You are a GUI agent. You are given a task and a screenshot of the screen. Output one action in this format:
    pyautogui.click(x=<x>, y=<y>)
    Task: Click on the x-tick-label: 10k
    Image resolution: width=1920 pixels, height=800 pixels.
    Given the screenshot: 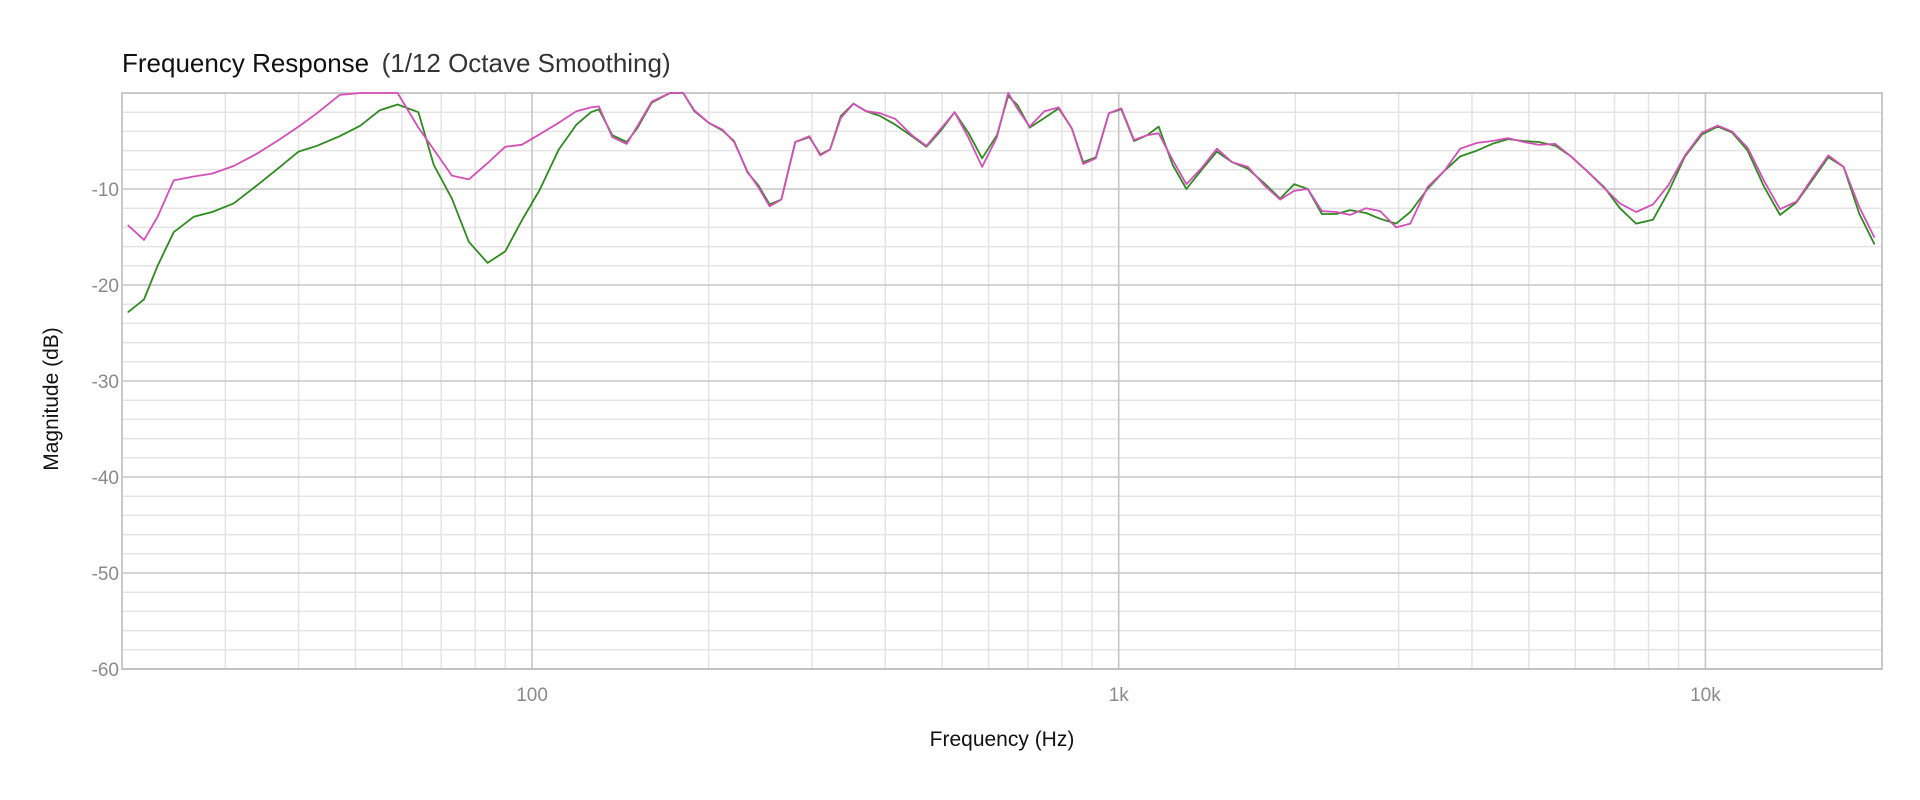 What is the action you would take?
    pyautogui.click(x=1705, y=695)
    